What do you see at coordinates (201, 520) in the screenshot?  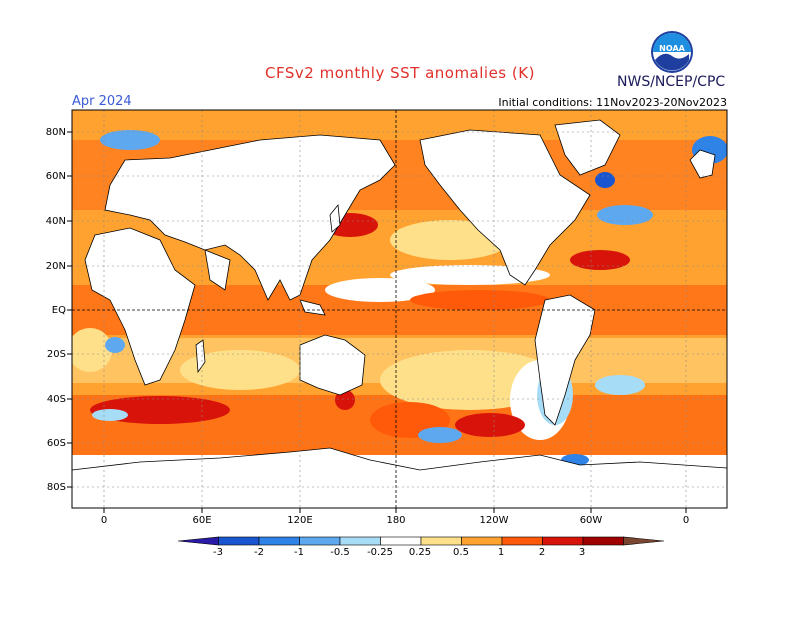 I see `lon-label: 60E` at bounding box center [201, 520].